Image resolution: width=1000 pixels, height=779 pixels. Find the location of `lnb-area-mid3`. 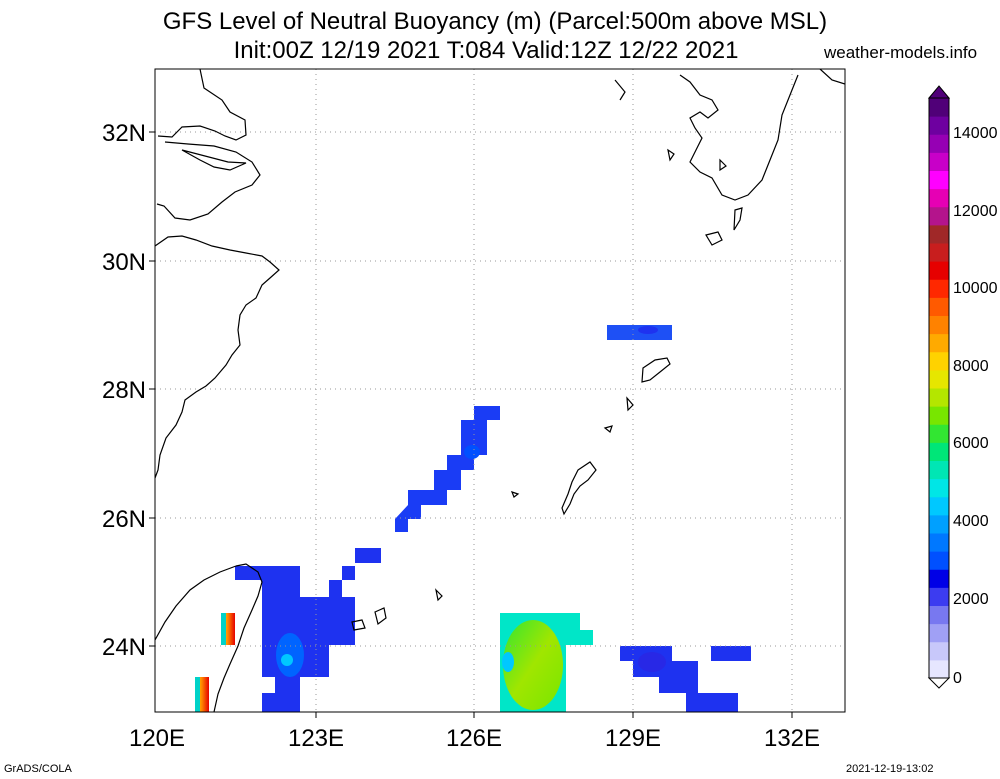

lnb-area-mid3 is located at coordinates (335, 588).